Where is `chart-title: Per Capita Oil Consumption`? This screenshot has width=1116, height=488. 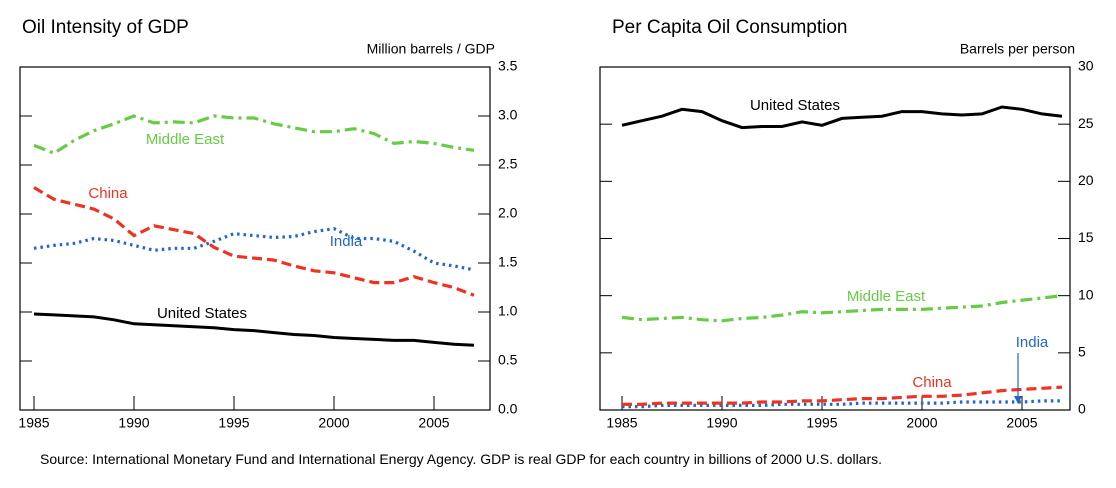
chart-title: Per Capita Oil Consumption is located at coordinates (730, 27).